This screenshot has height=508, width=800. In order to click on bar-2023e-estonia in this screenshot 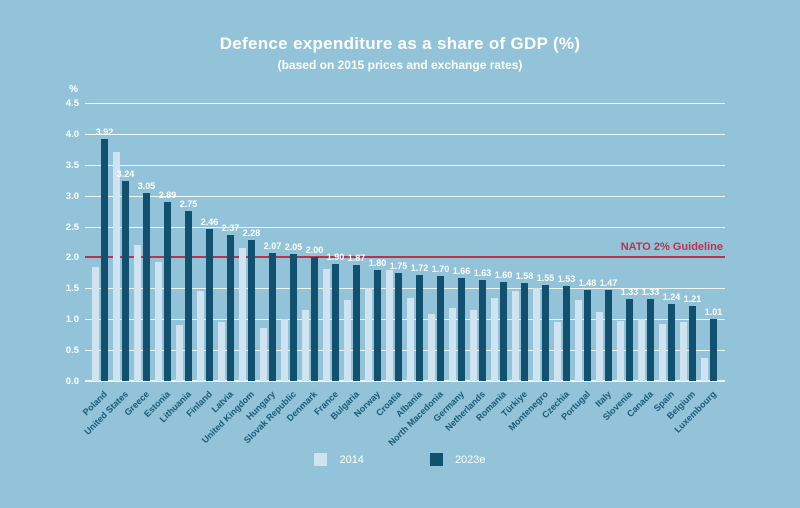, I will do `click(167, 291)`.